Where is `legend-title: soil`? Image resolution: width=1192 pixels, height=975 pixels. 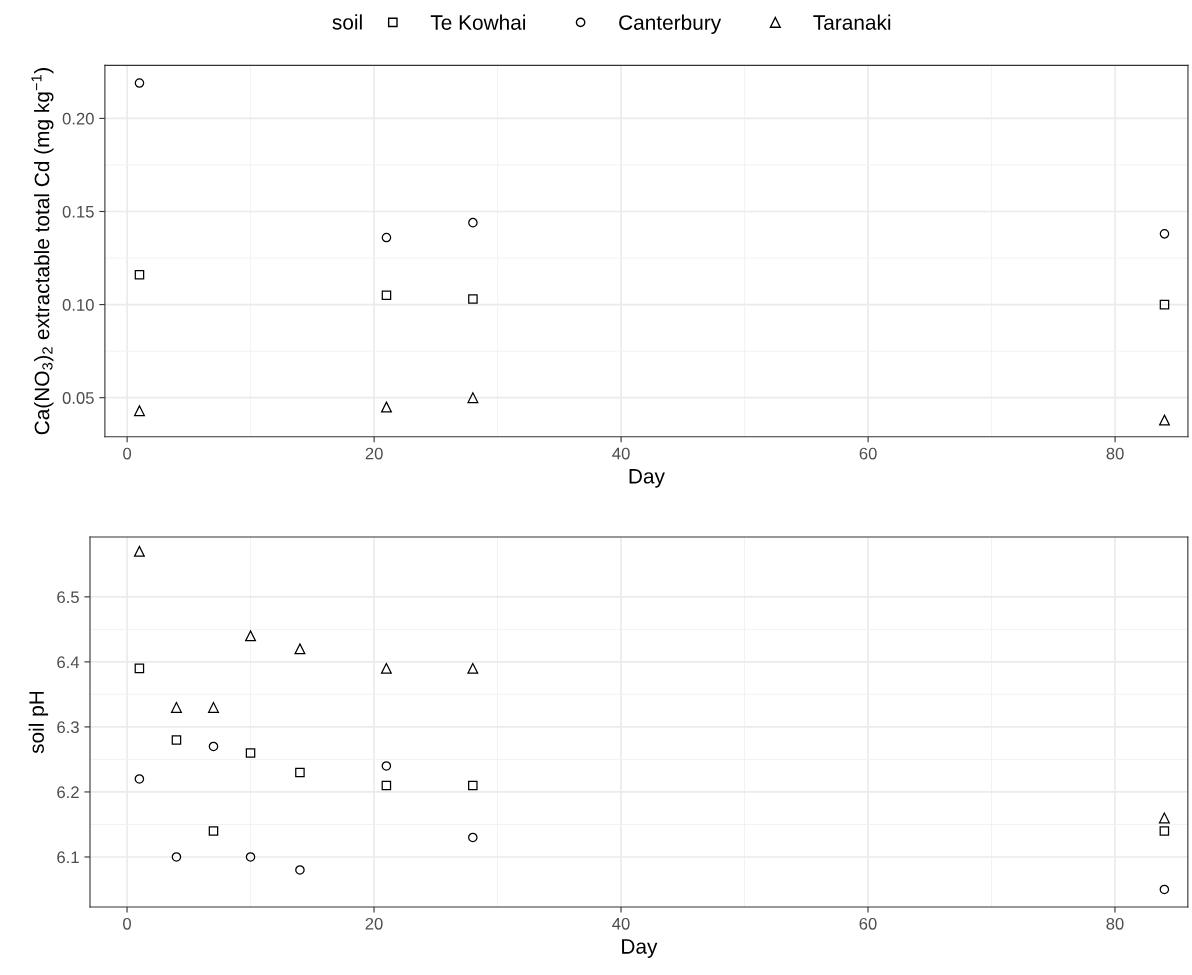 legend-title: soil is located at coordinates (347, 22).